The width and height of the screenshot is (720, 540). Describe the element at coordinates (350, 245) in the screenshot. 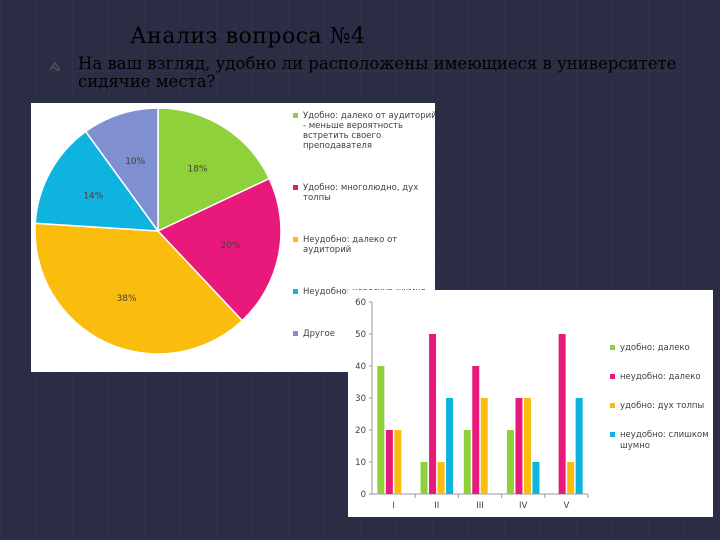

I see `legend-label: Неудобно: далеко от аудиторий` at that location.